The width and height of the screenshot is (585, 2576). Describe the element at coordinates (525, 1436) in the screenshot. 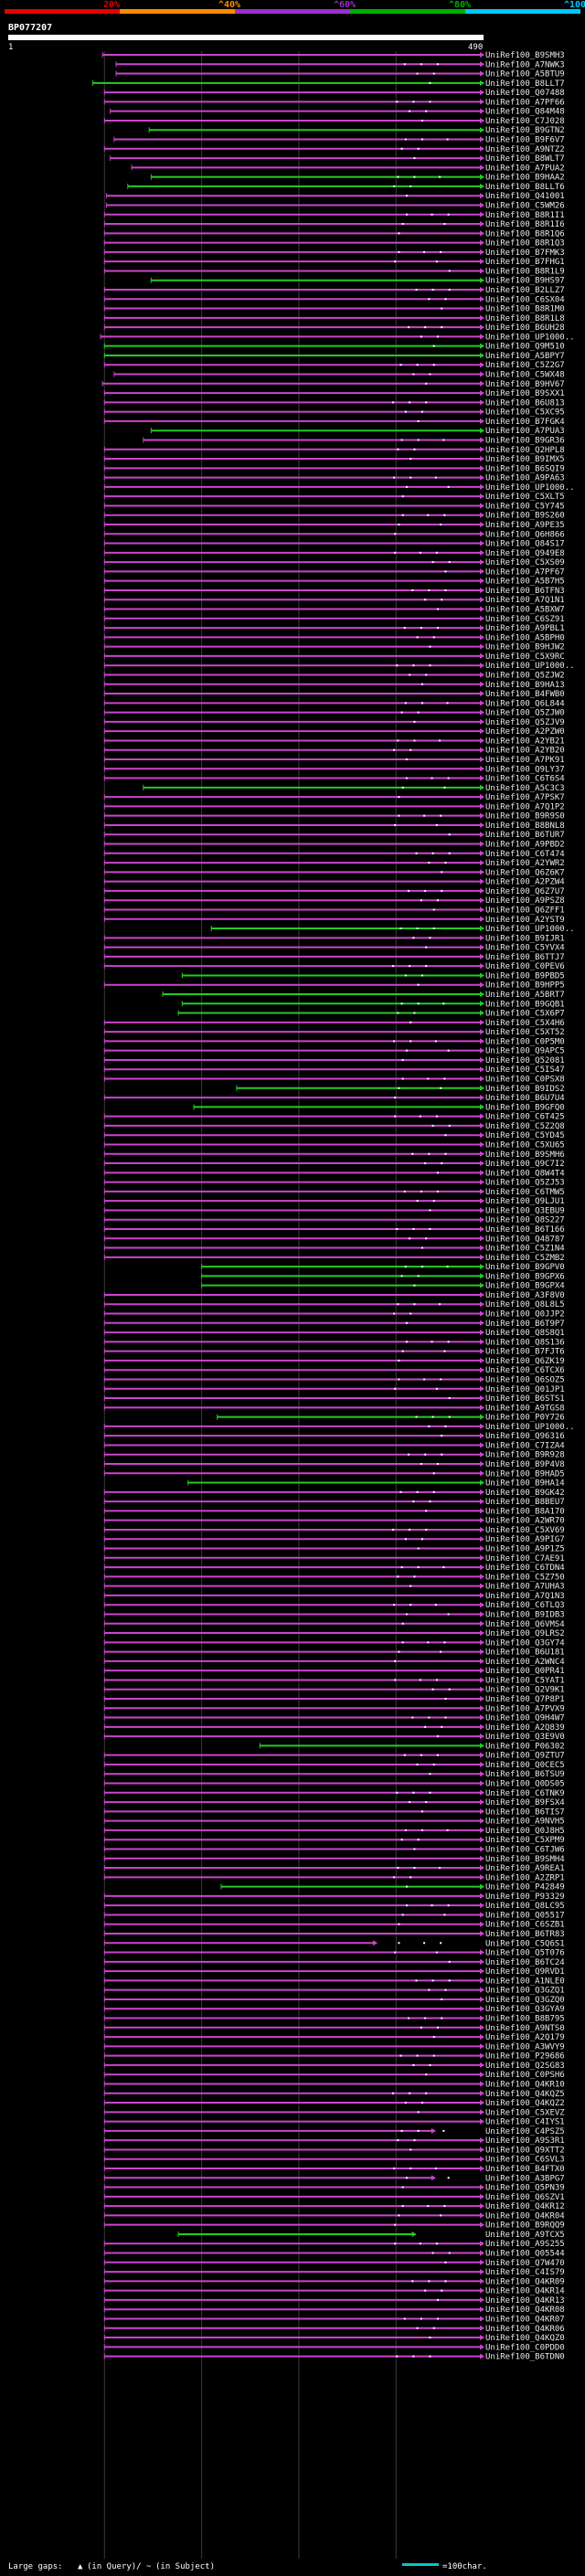

I see `hit-label: UniRef100_Q96316` at that location.